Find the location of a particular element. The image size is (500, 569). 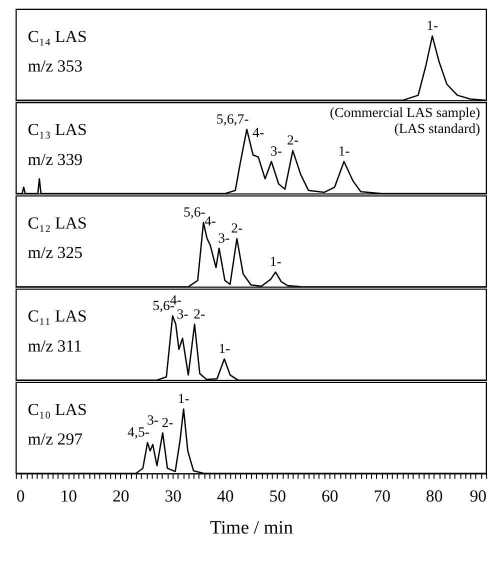

annotation: (LAS standard) is located at coordinates (437, 130).